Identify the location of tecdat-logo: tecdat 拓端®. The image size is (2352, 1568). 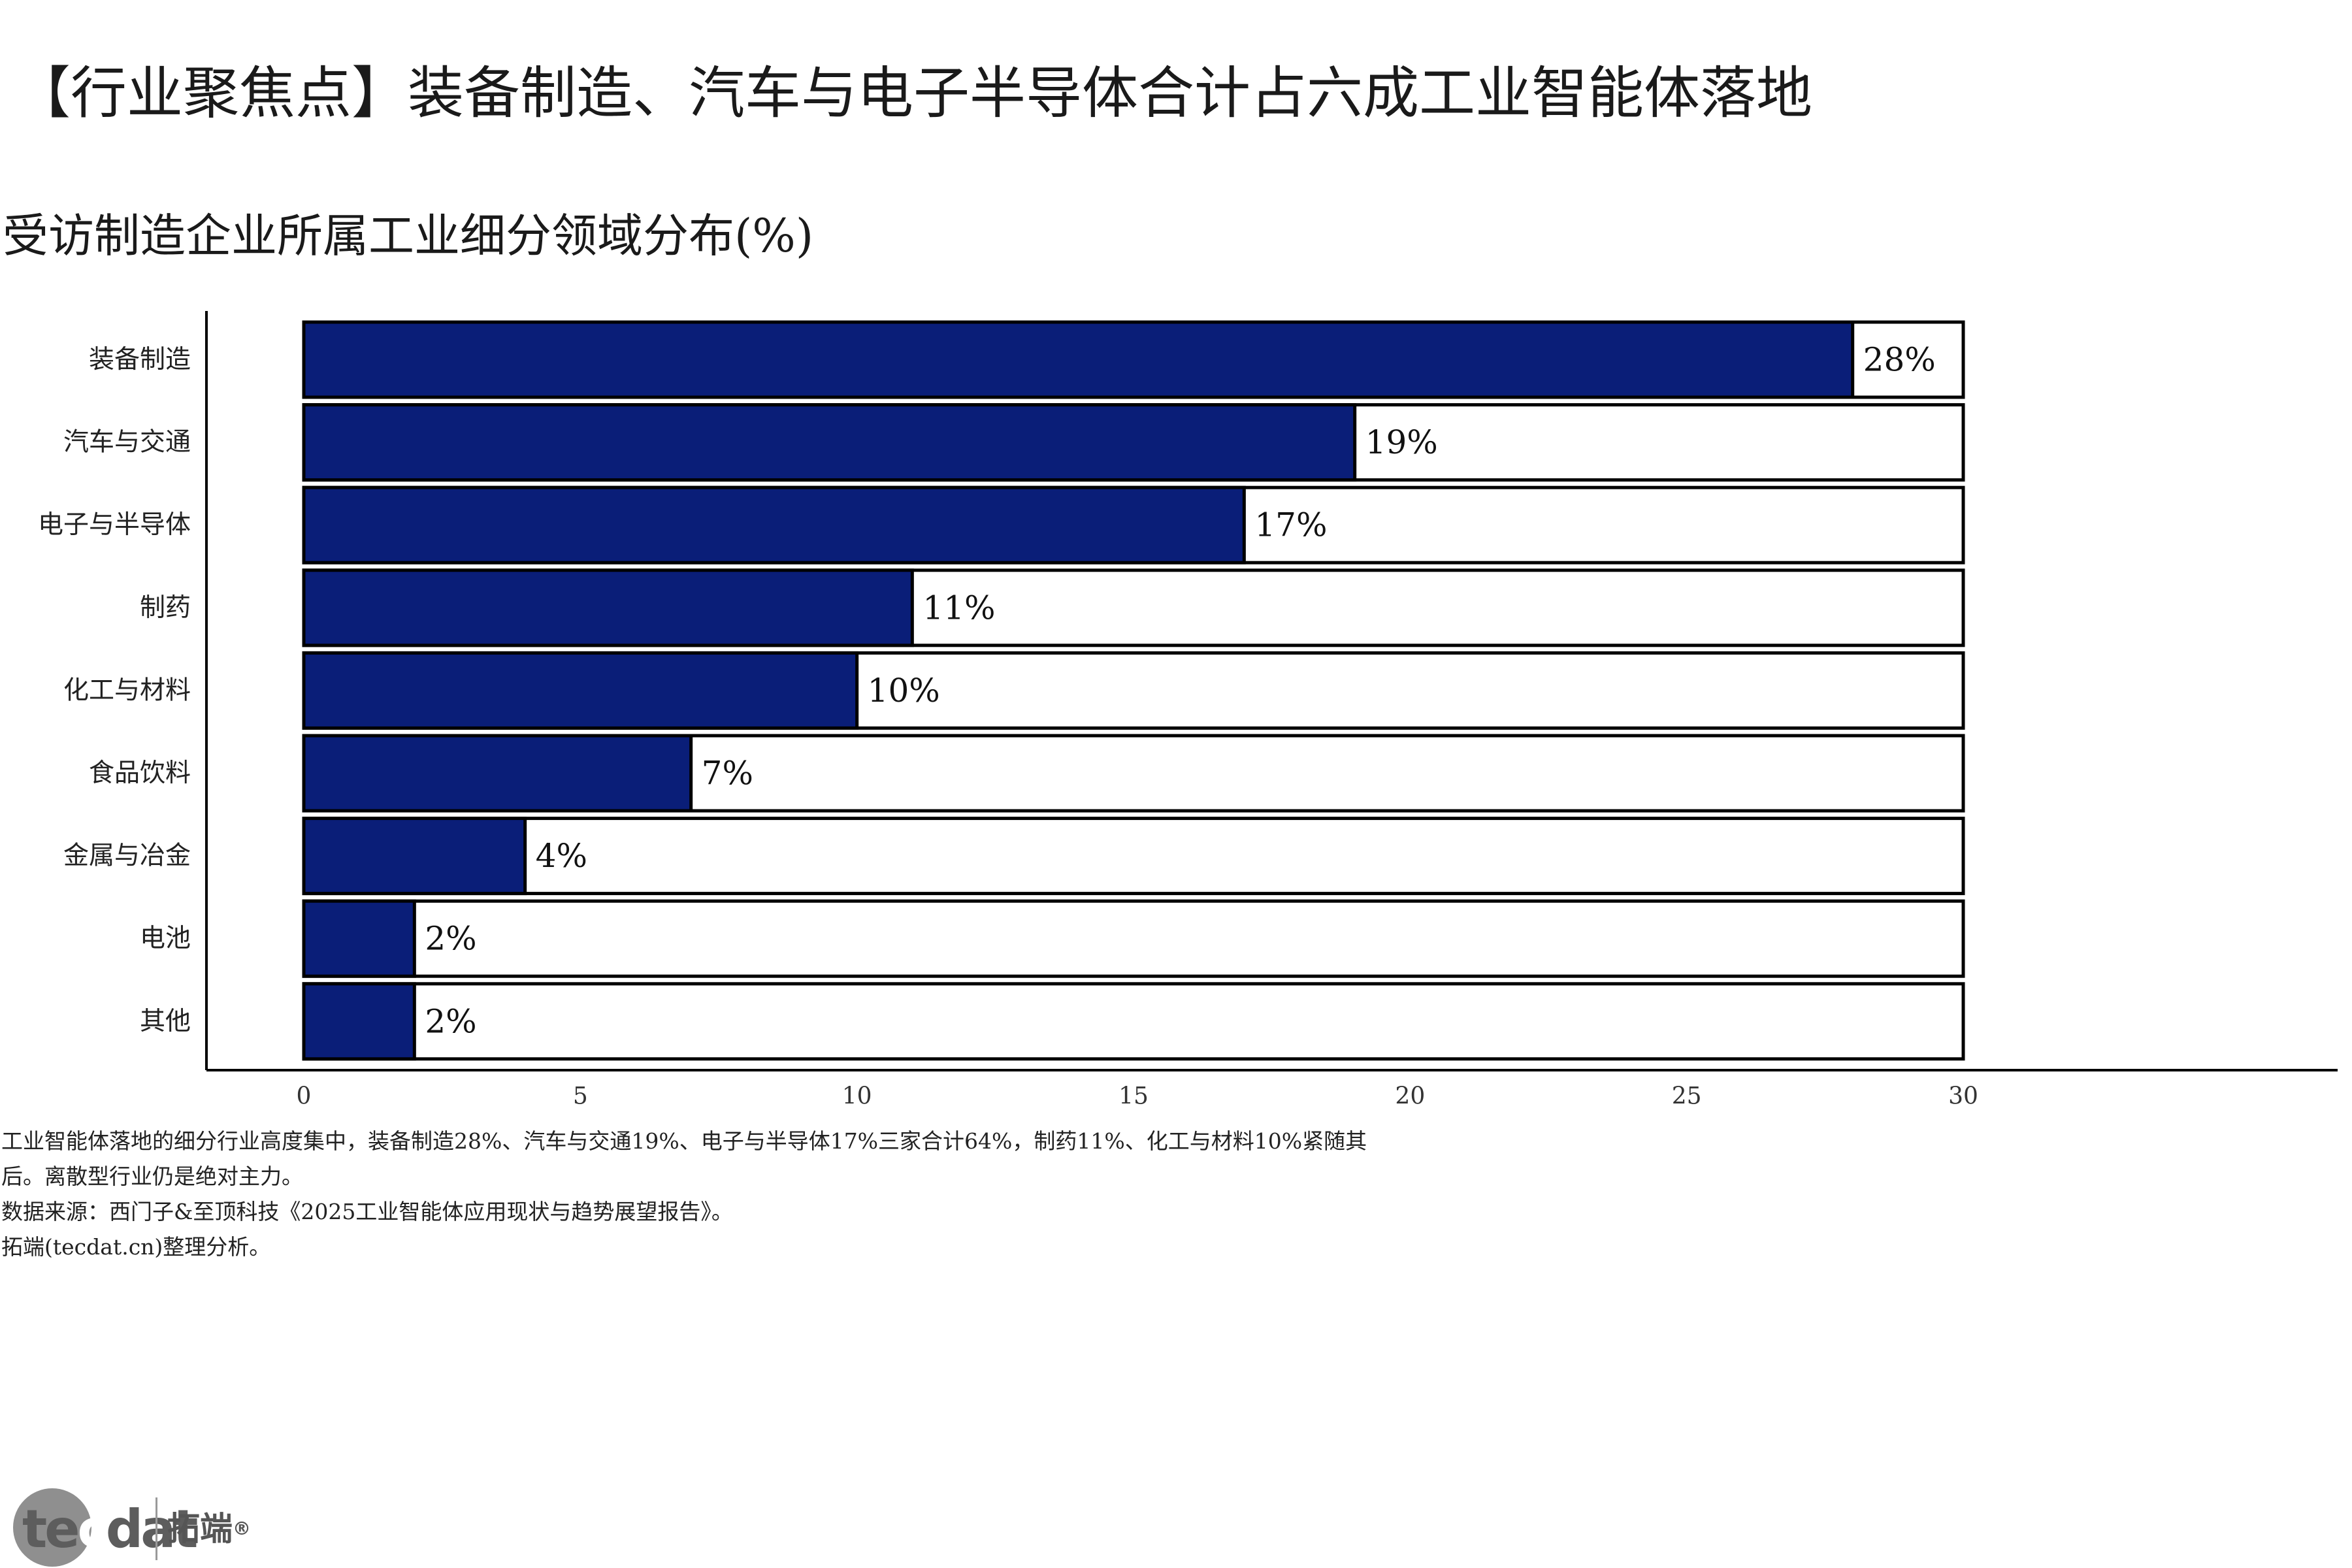
(150, 1524).